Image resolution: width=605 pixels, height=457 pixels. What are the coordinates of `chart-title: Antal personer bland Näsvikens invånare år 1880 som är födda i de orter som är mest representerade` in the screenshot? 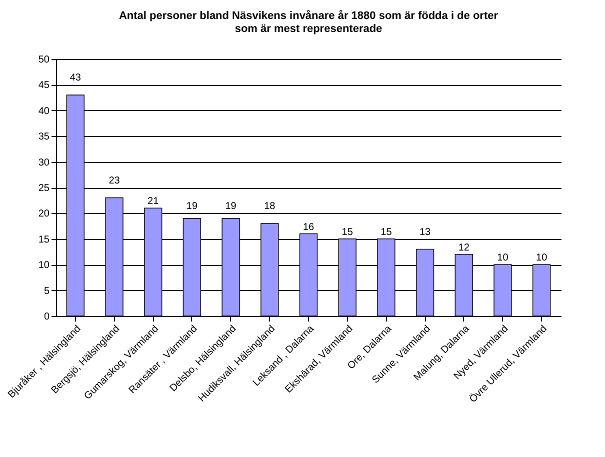 It's located at (308, 22).